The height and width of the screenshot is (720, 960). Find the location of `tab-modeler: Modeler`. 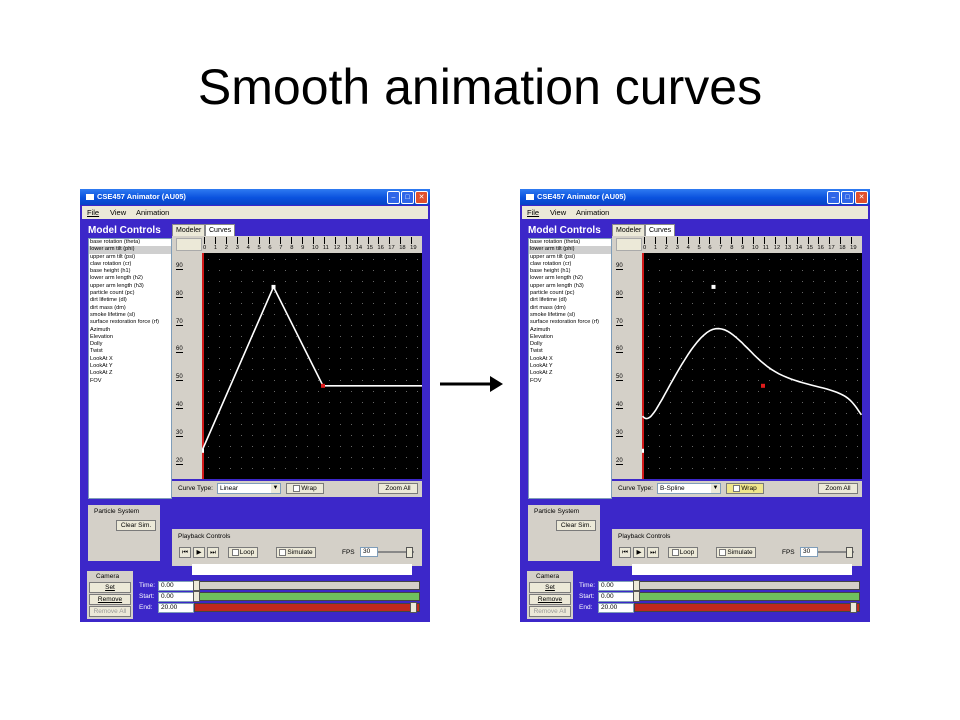

tab-modeler: Modeler is located at coordinates (629, 230).